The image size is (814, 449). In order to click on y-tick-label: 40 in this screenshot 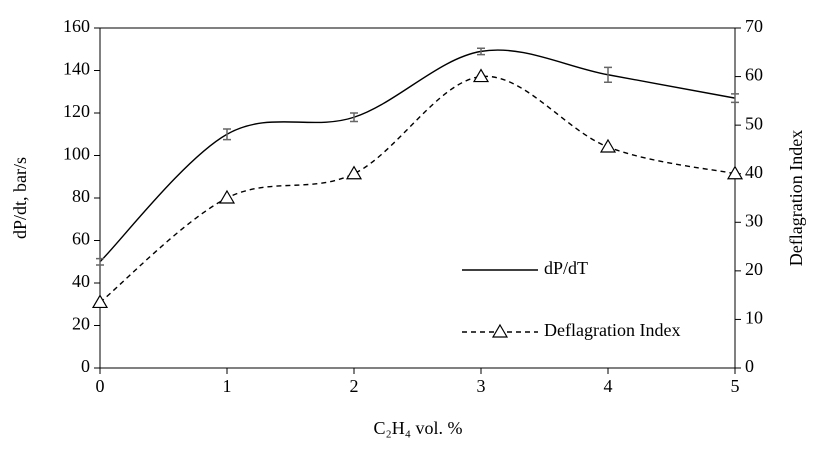, I will do `click(81, 281)`.